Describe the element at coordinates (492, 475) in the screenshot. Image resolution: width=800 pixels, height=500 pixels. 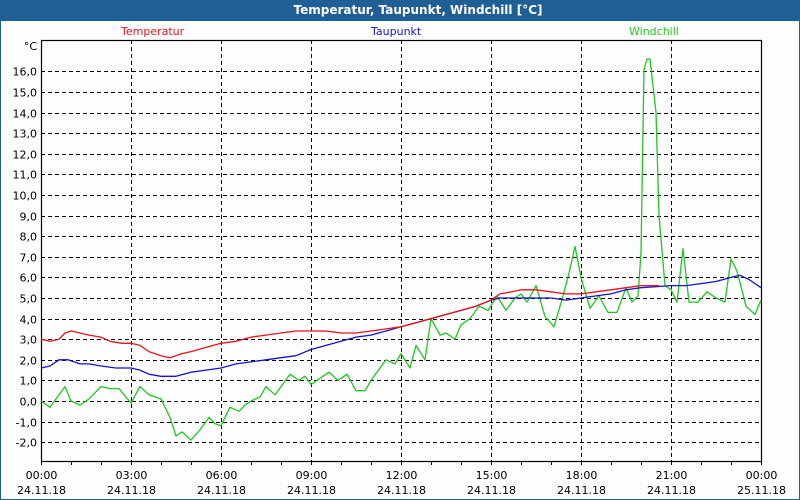
I see `x-tick-time: 15:00` at that location.